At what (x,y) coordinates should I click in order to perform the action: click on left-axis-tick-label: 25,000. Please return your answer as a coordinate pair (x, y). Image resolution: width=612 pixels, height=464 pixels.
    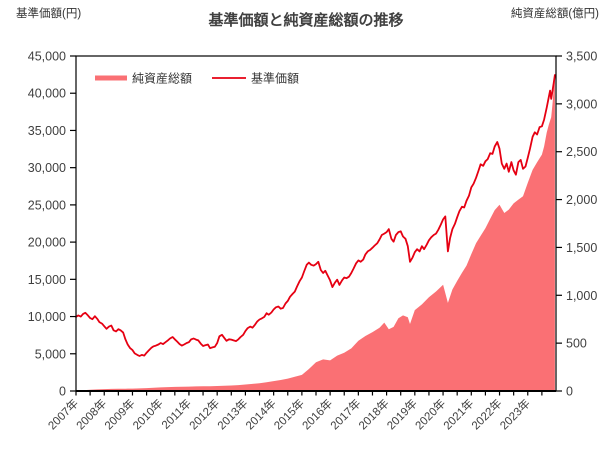
    Looking at the image, I should click on (47, 205).